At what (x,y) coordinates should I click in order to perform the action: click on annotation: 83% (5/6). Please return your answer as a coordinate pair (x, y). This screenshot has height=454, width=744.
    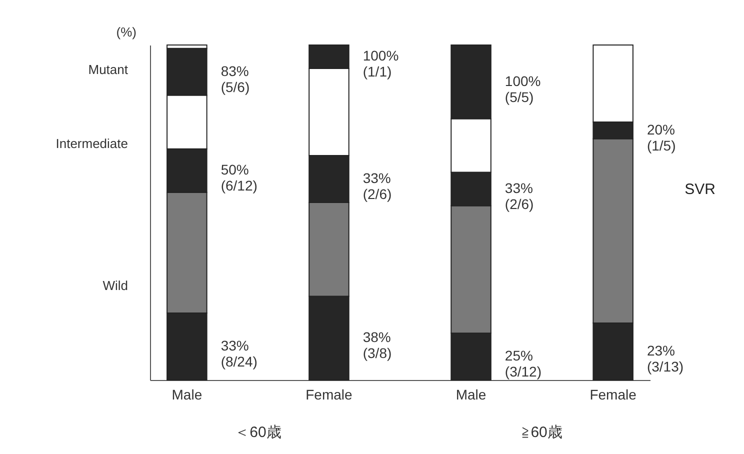
    Looking at the image, I should click on (235, 78).